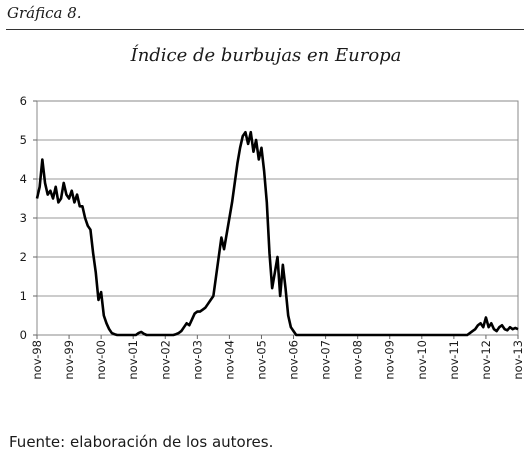 The width and height of the screenshot is (532, 462). What do you see at coordinates (197, 360) in the screenshot?
I see `x-tick-label: nov-03` at bounding box center [197, 360].